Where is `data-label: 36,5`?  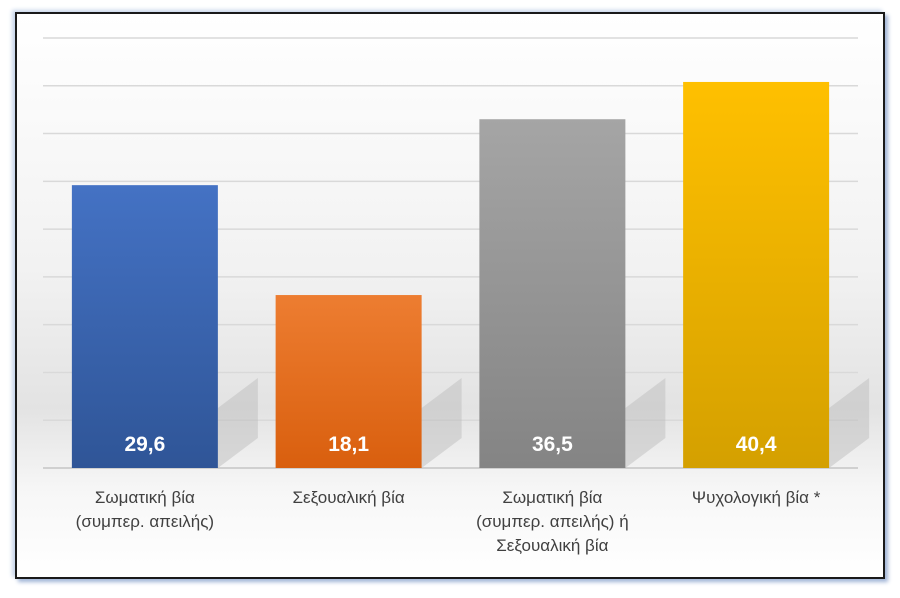
data-label: 36,5 is located at coordinates (552, 444).